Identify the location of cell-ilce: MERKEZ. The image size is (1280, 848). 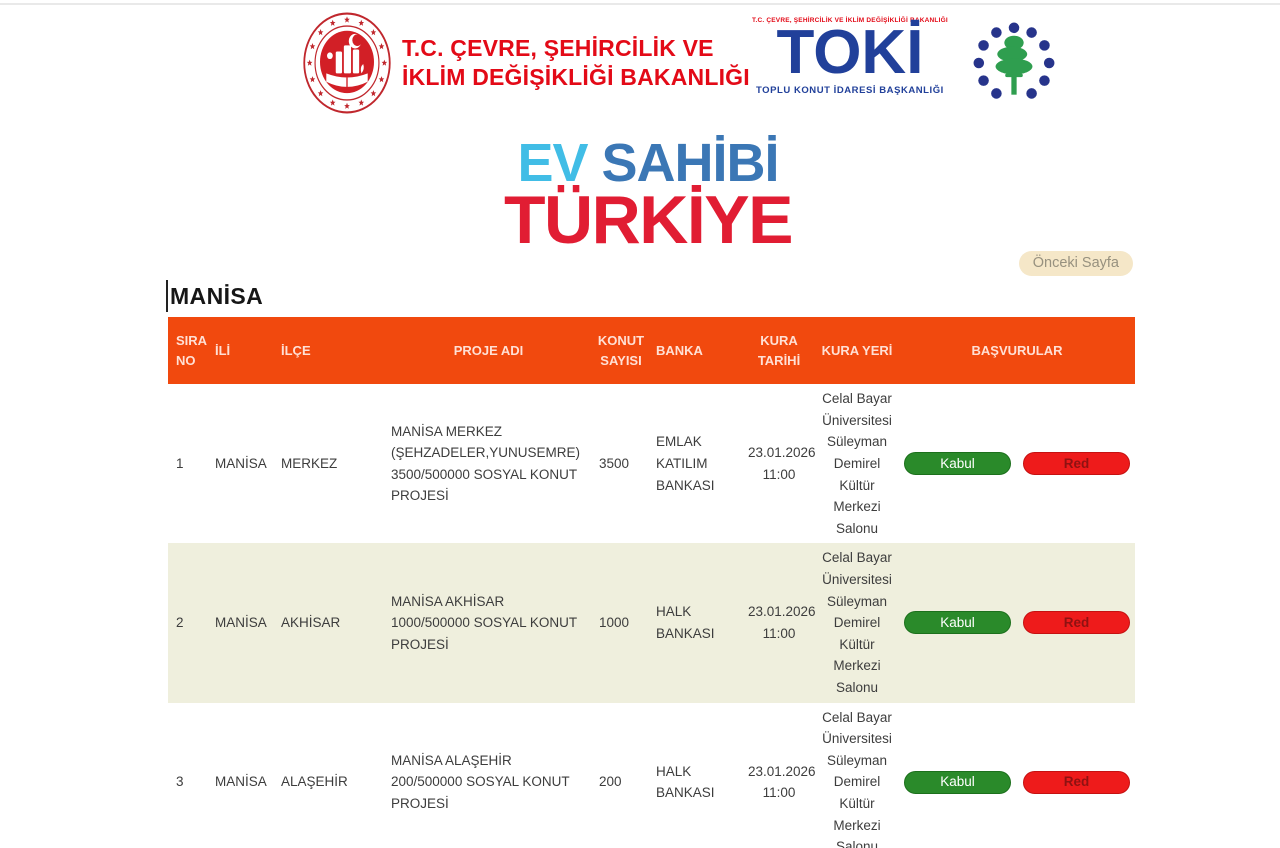
(309, 463).